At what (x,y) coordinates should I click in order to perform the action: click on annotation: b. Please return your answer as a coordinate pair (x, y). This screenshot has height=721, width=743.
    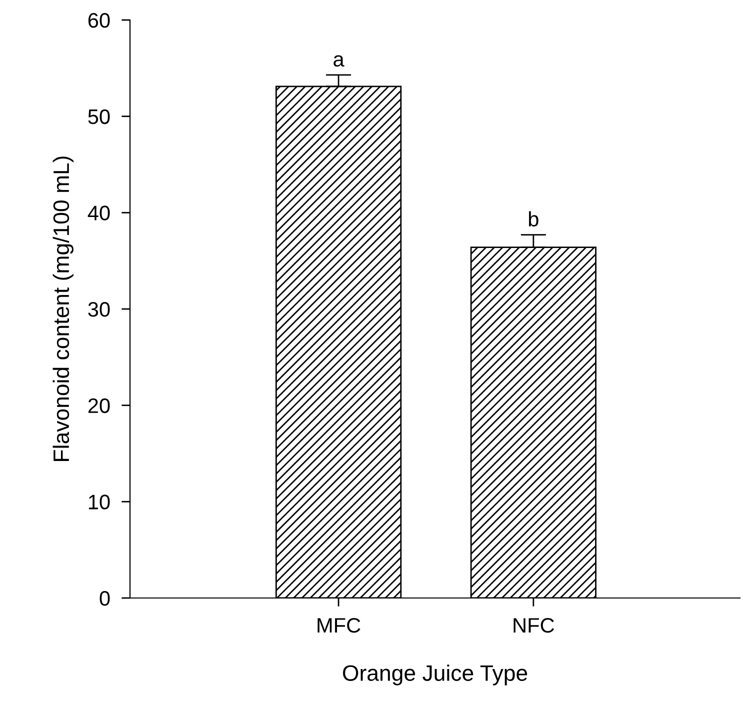
    Looking at the image, I should click on (533, 219).